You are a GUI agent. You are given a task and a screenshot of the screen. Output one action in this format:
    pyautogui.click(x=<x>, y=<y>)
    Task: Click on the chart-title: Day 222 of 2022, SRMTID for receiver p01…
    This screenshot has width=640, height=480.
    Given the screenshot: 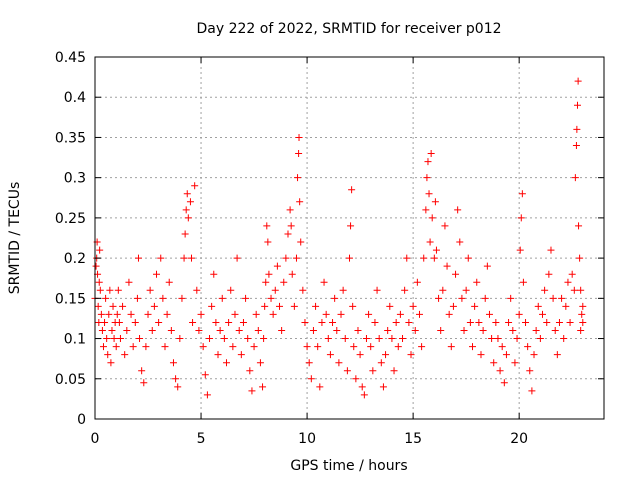 What is the action you would take?
    pyautogui.click(x=348, y=29)
    